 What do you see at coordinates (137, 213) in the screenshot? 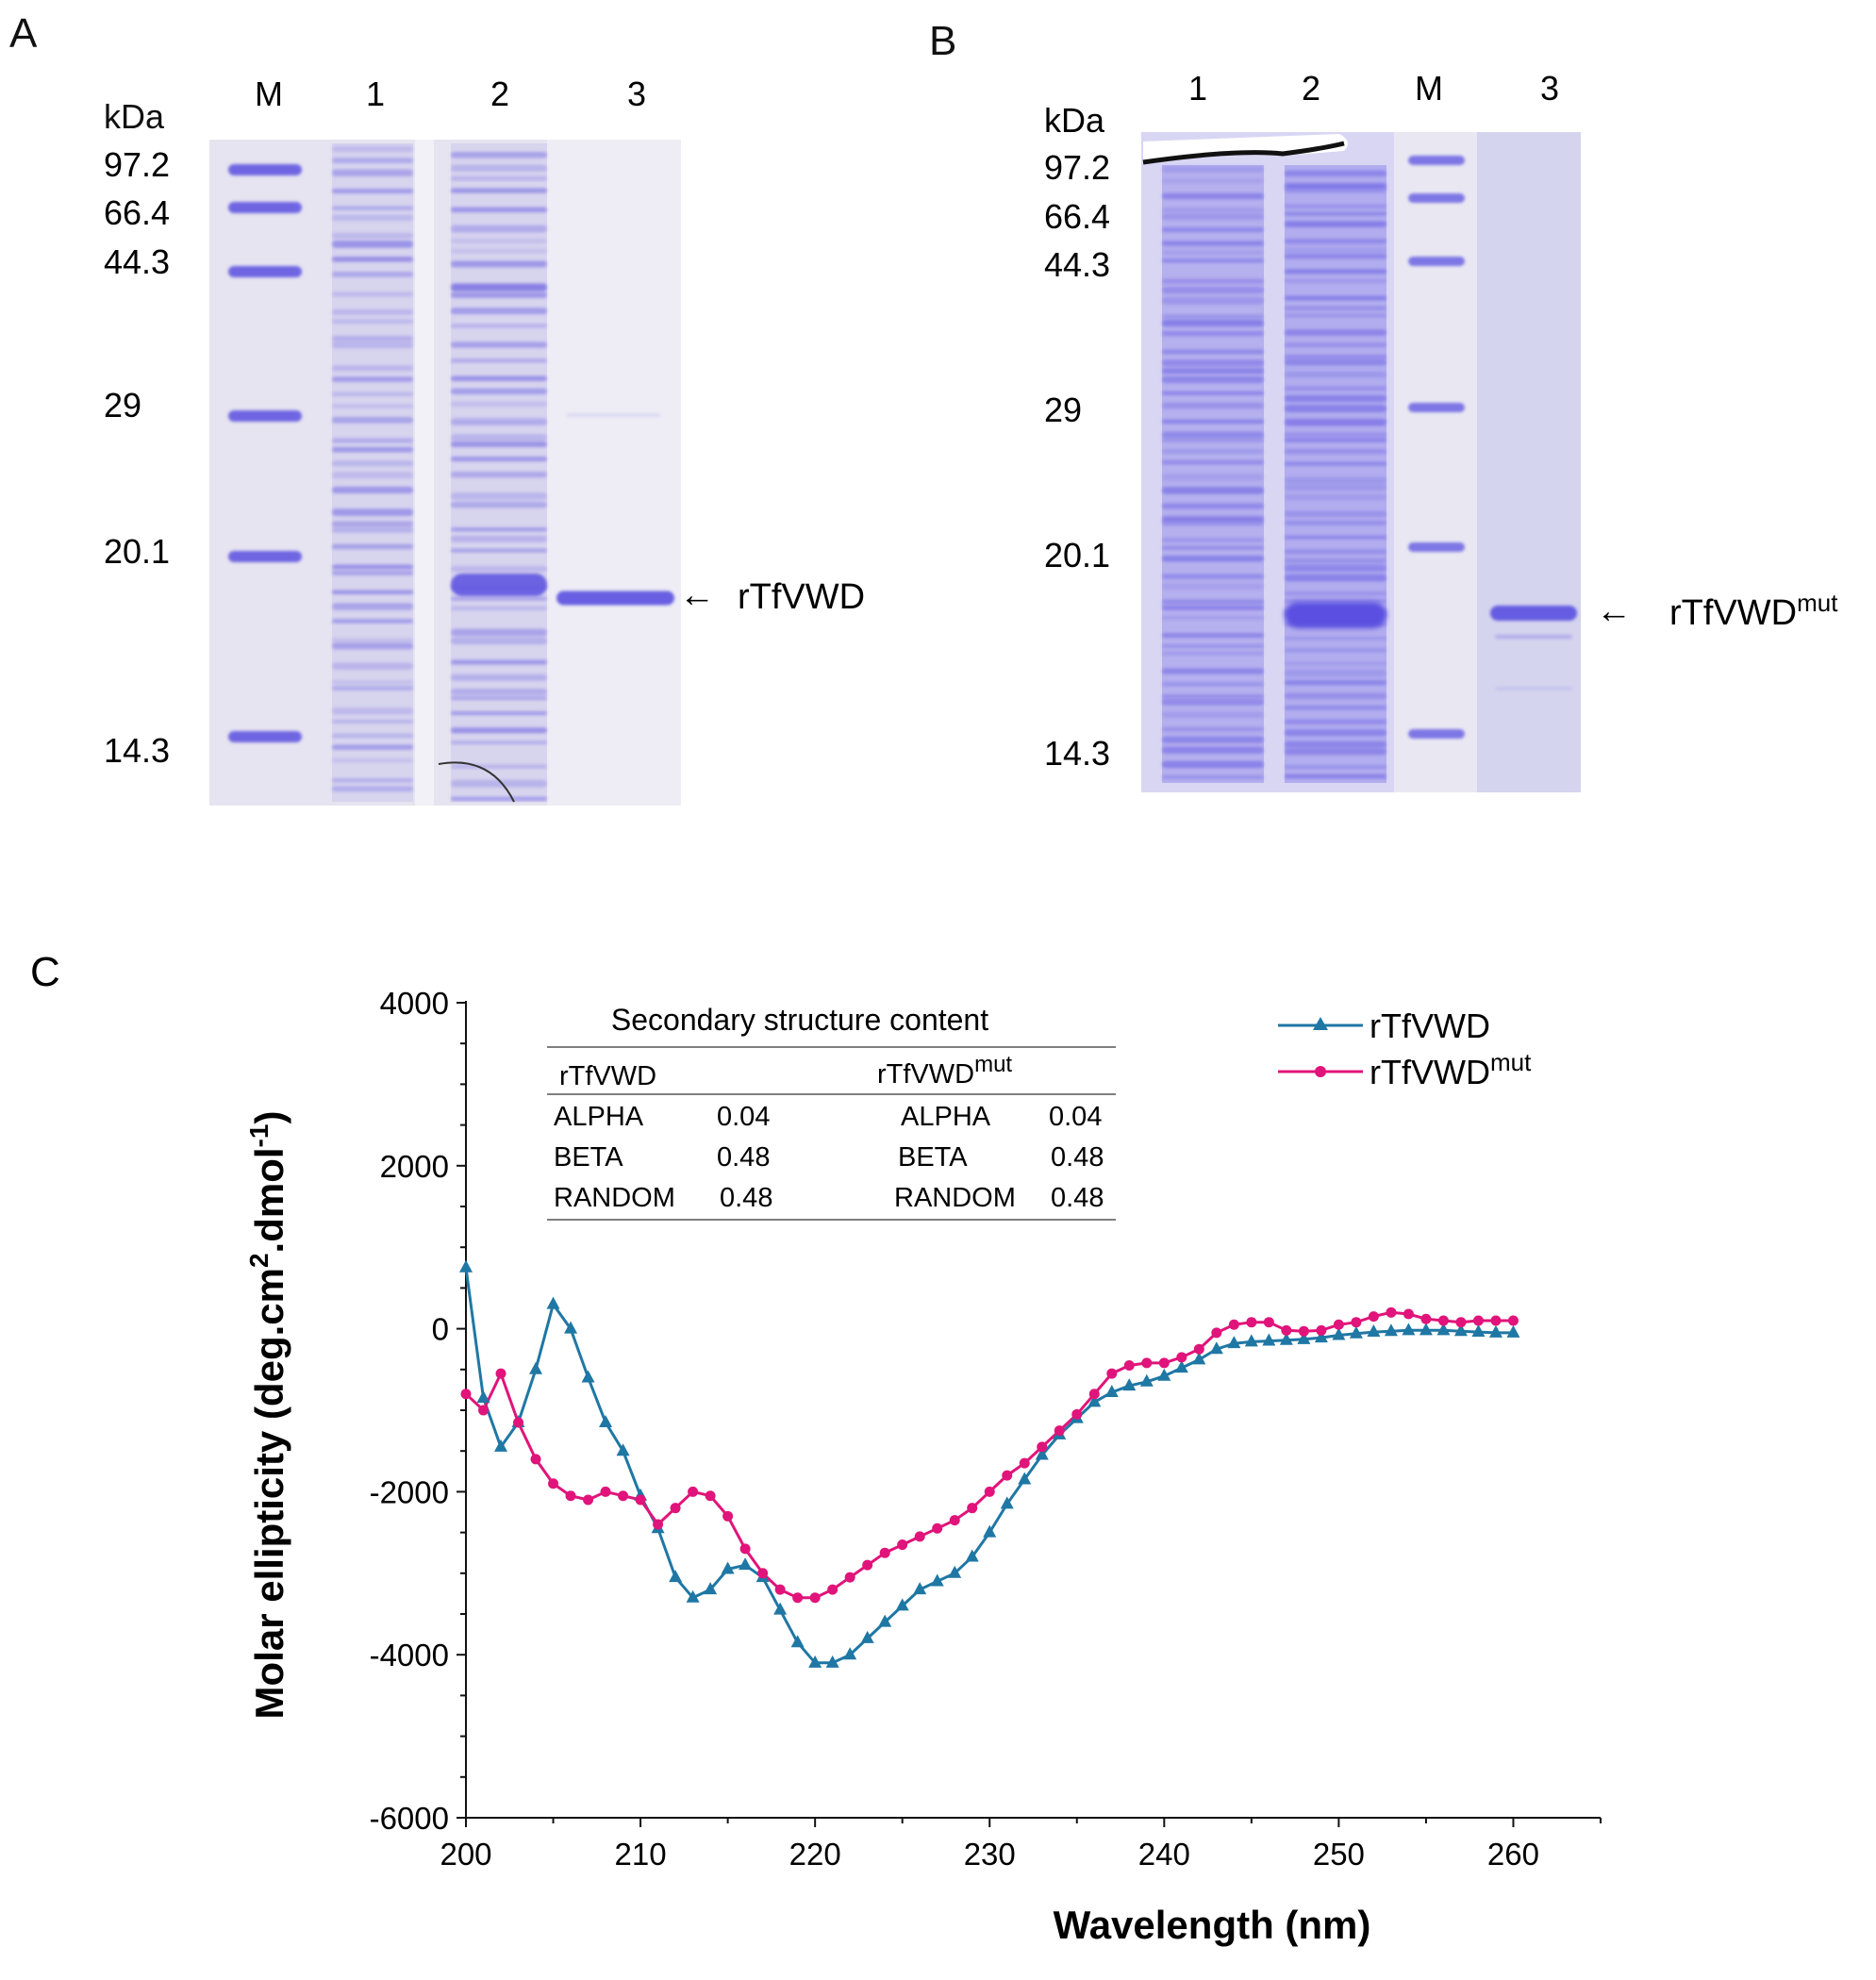
I see `marker-label: 66.4` at bounding box center [137, 213].